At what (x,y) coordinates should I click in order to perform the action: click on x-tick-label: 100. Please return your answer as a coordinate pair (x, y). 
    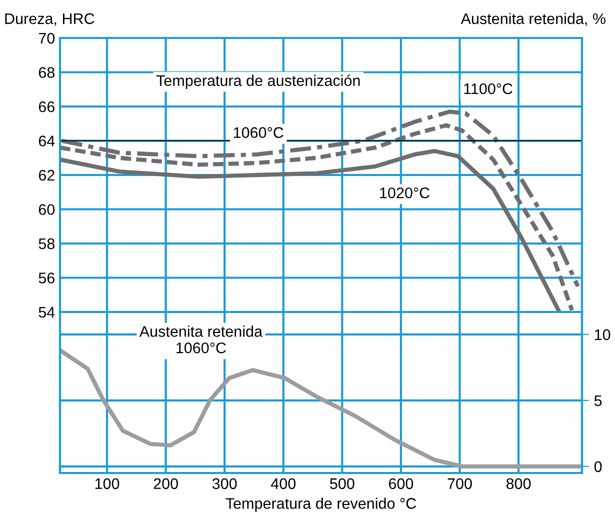
    Looking at the image, I should click on (107, 484).